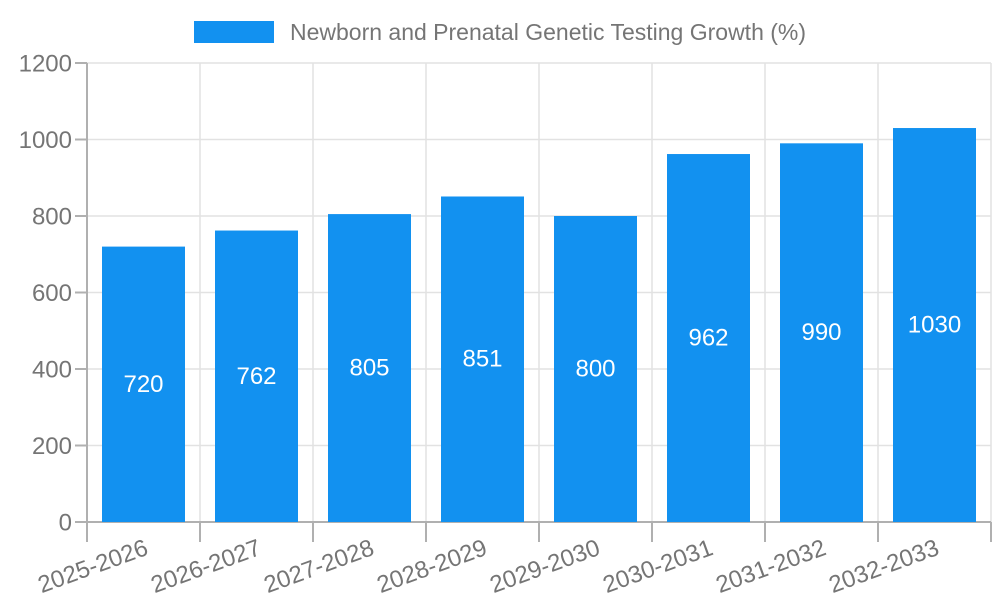 The image size is (1000, 600). Describe the element at coordinates (52, 446) in the screenshot. I see `y-axis-tick-label: 200` at that location.